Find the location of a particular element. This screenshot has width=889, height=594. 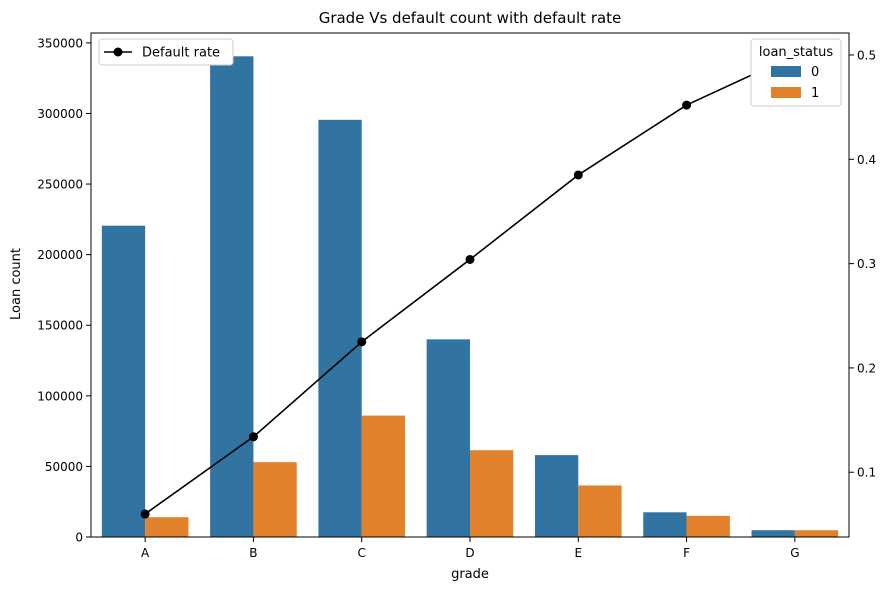

bar-status-1-grade-E is located at coordinates (600, 511).